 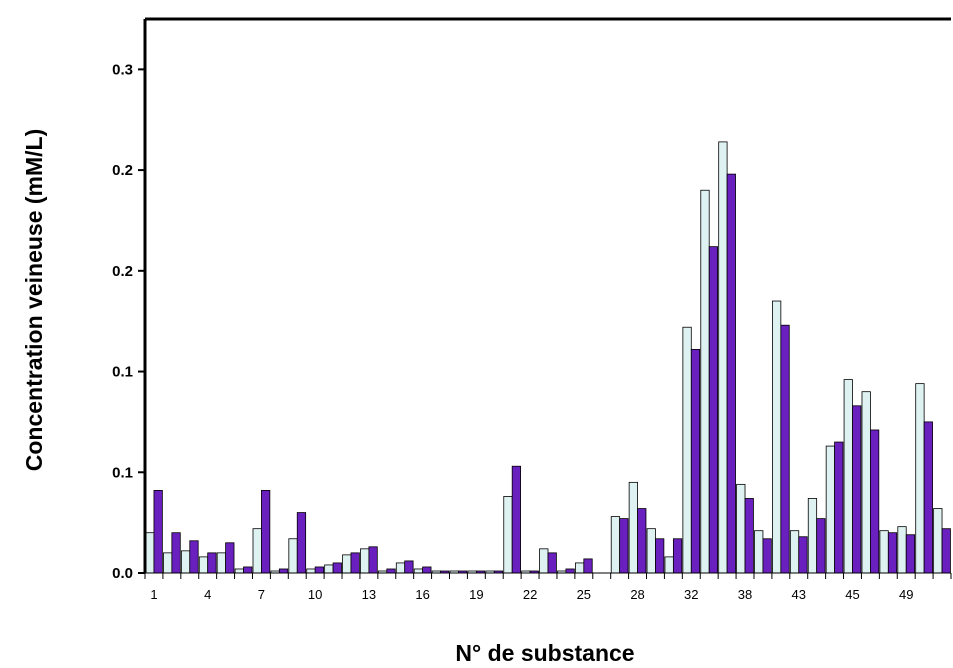 I want to click on x-tick-label: 4, so click(x=207, y=594).